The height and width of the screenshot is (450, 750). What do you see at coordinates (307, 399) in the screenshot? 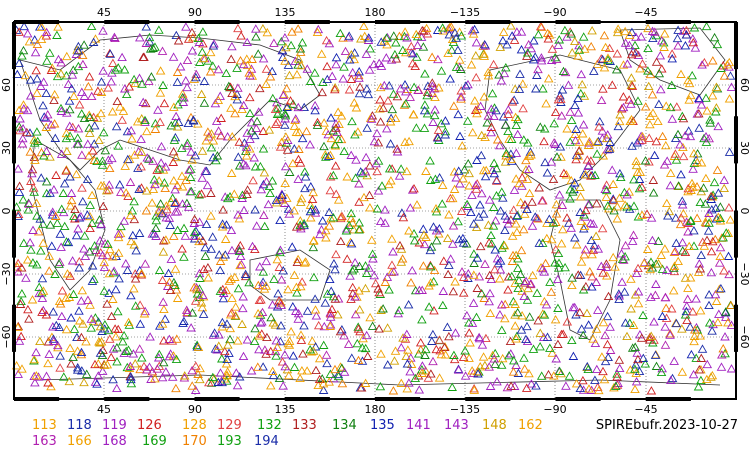
I see `border-segment` at bounding box center [307, 399].